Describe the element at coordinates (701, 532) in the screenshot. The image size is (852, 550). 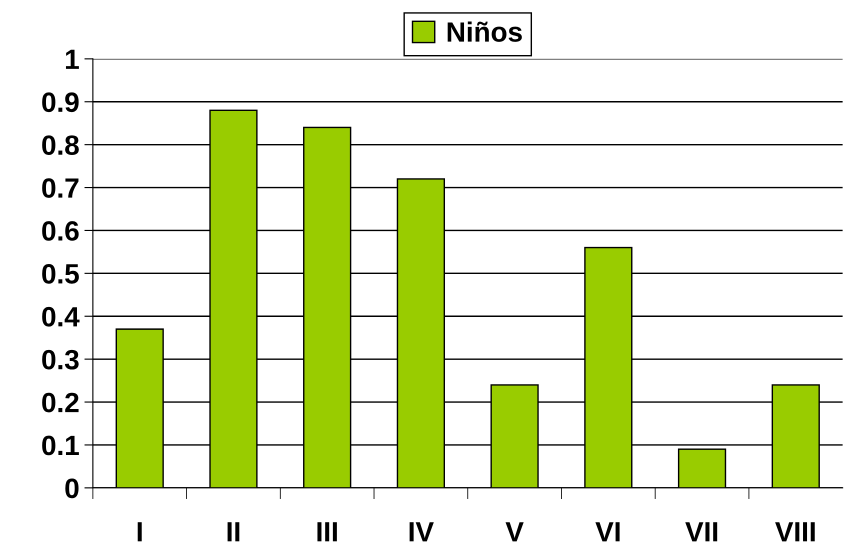
I see `x-tick-label: VII` at that location.